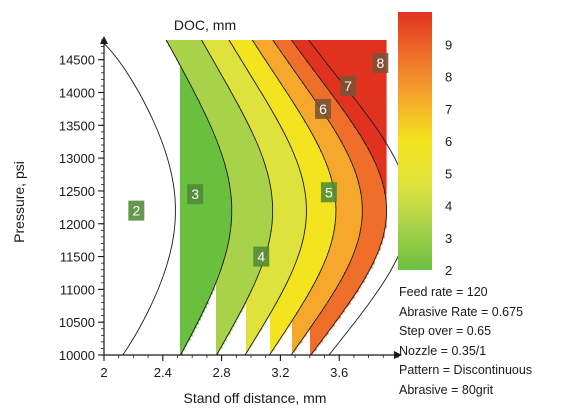 The width and height of the screenshot is (566, 412). Describe the element at coordinates (443, 292) in the screenshot. I see `setting-feed-rate: Feed rate = 120` at that location.